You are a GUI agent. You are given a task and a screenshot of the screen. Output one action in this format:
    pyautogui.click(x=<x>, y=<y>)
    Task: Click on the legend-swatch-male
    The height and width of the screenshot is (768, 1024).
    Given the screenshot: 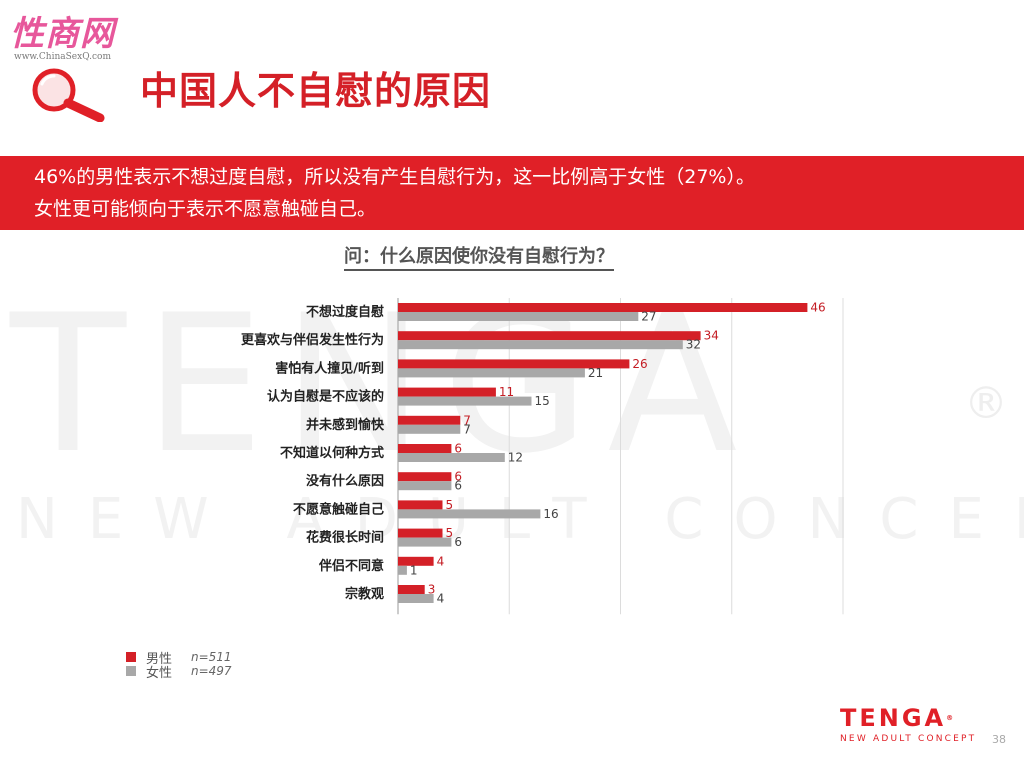 What is the action you would take?
    pyautogui.click(x=131, y=657)
    